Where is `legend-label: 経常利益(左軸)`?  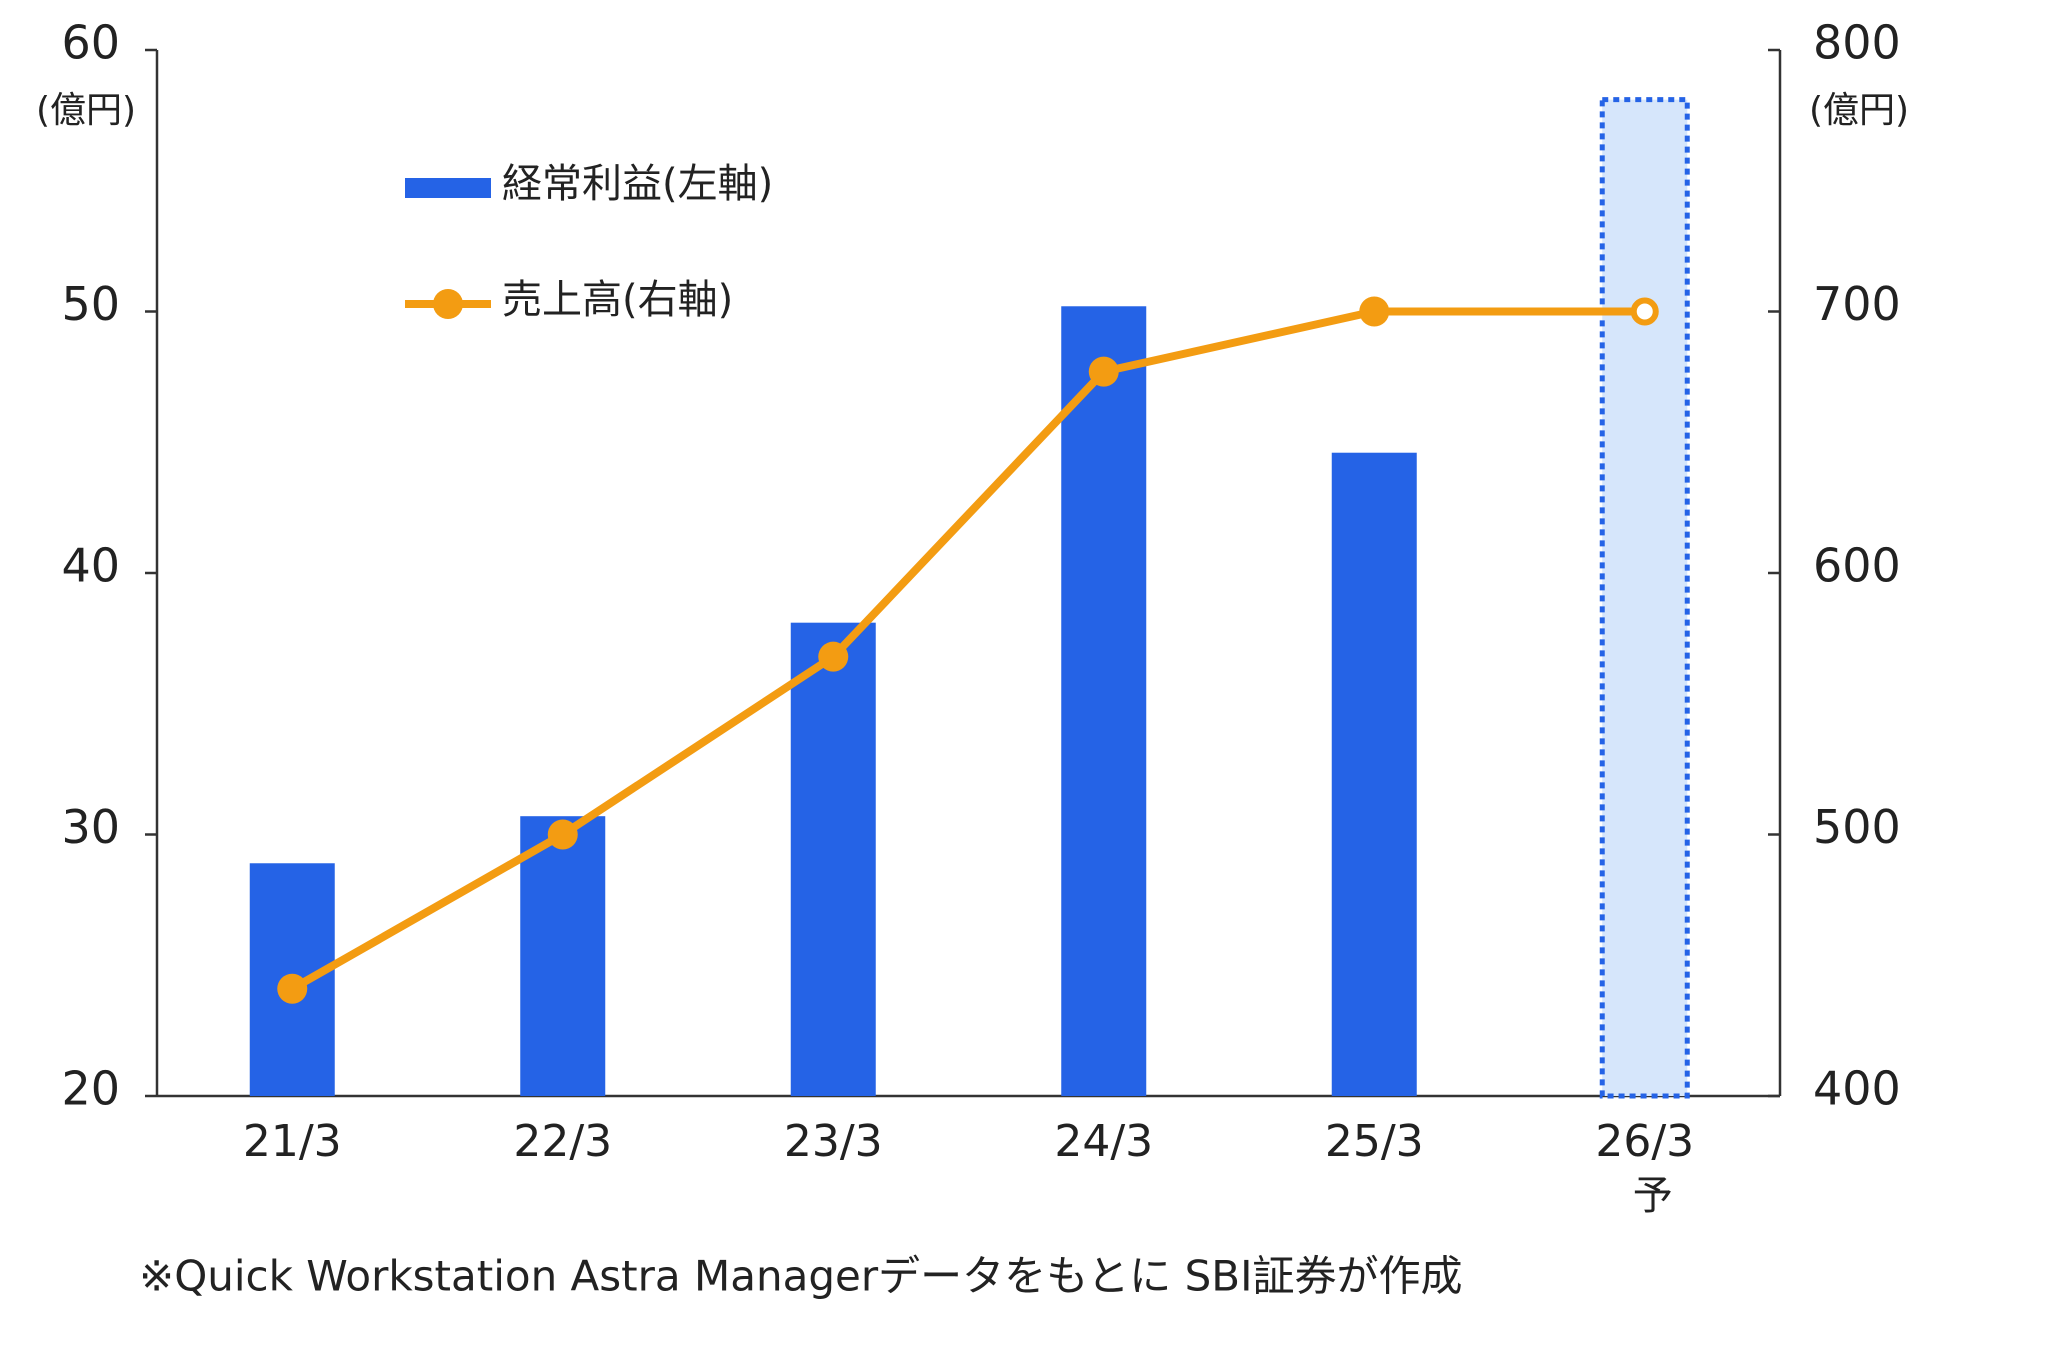
legend-label: 経常利益(左軸) is located at coordinates (637, 184).